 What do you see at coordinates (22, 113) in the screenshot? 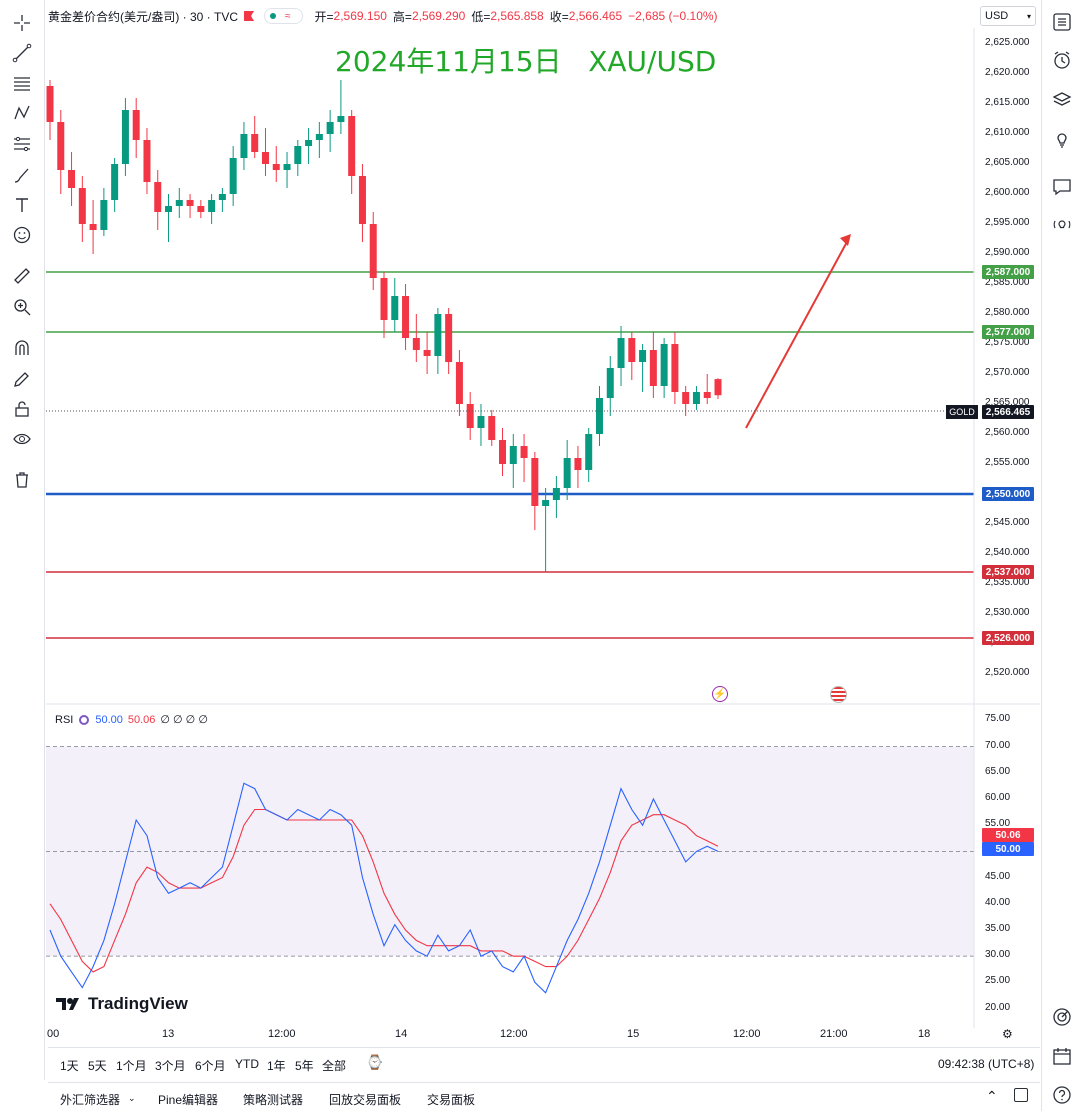
I see `pattern-icon` at bounding box center [22, 113].